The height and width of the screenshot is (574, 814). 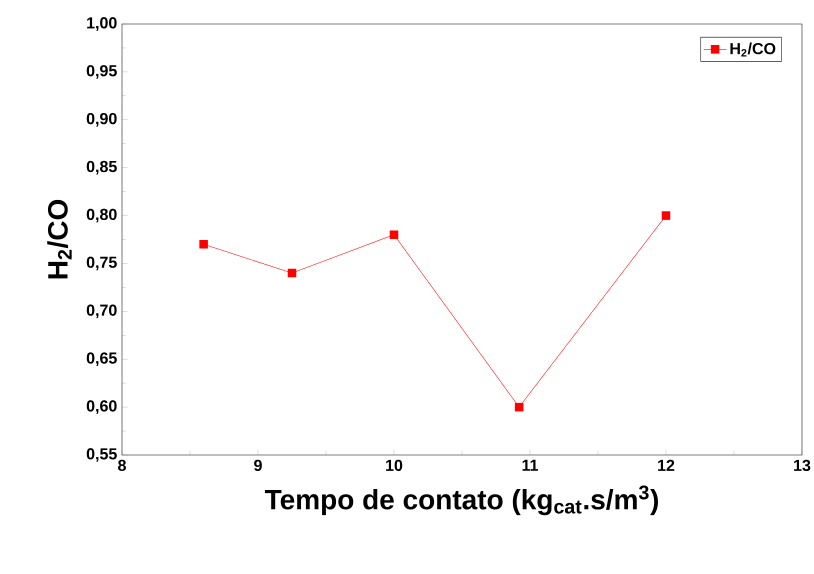 I want to click on y-tick-label: 0,65, so click(x=101, y=359).